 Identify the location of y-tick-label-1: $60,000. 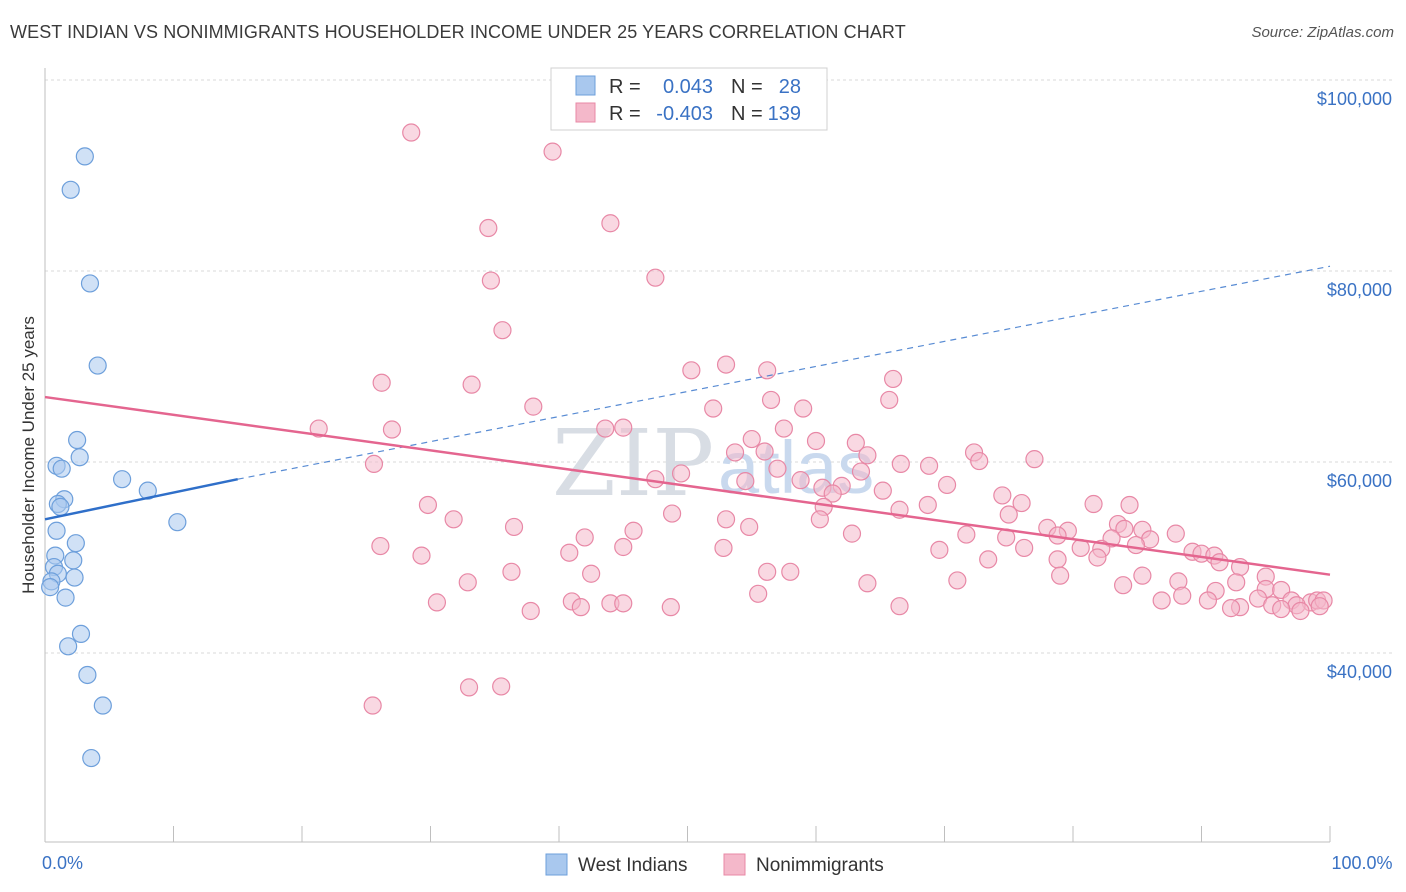
(1359, 481).